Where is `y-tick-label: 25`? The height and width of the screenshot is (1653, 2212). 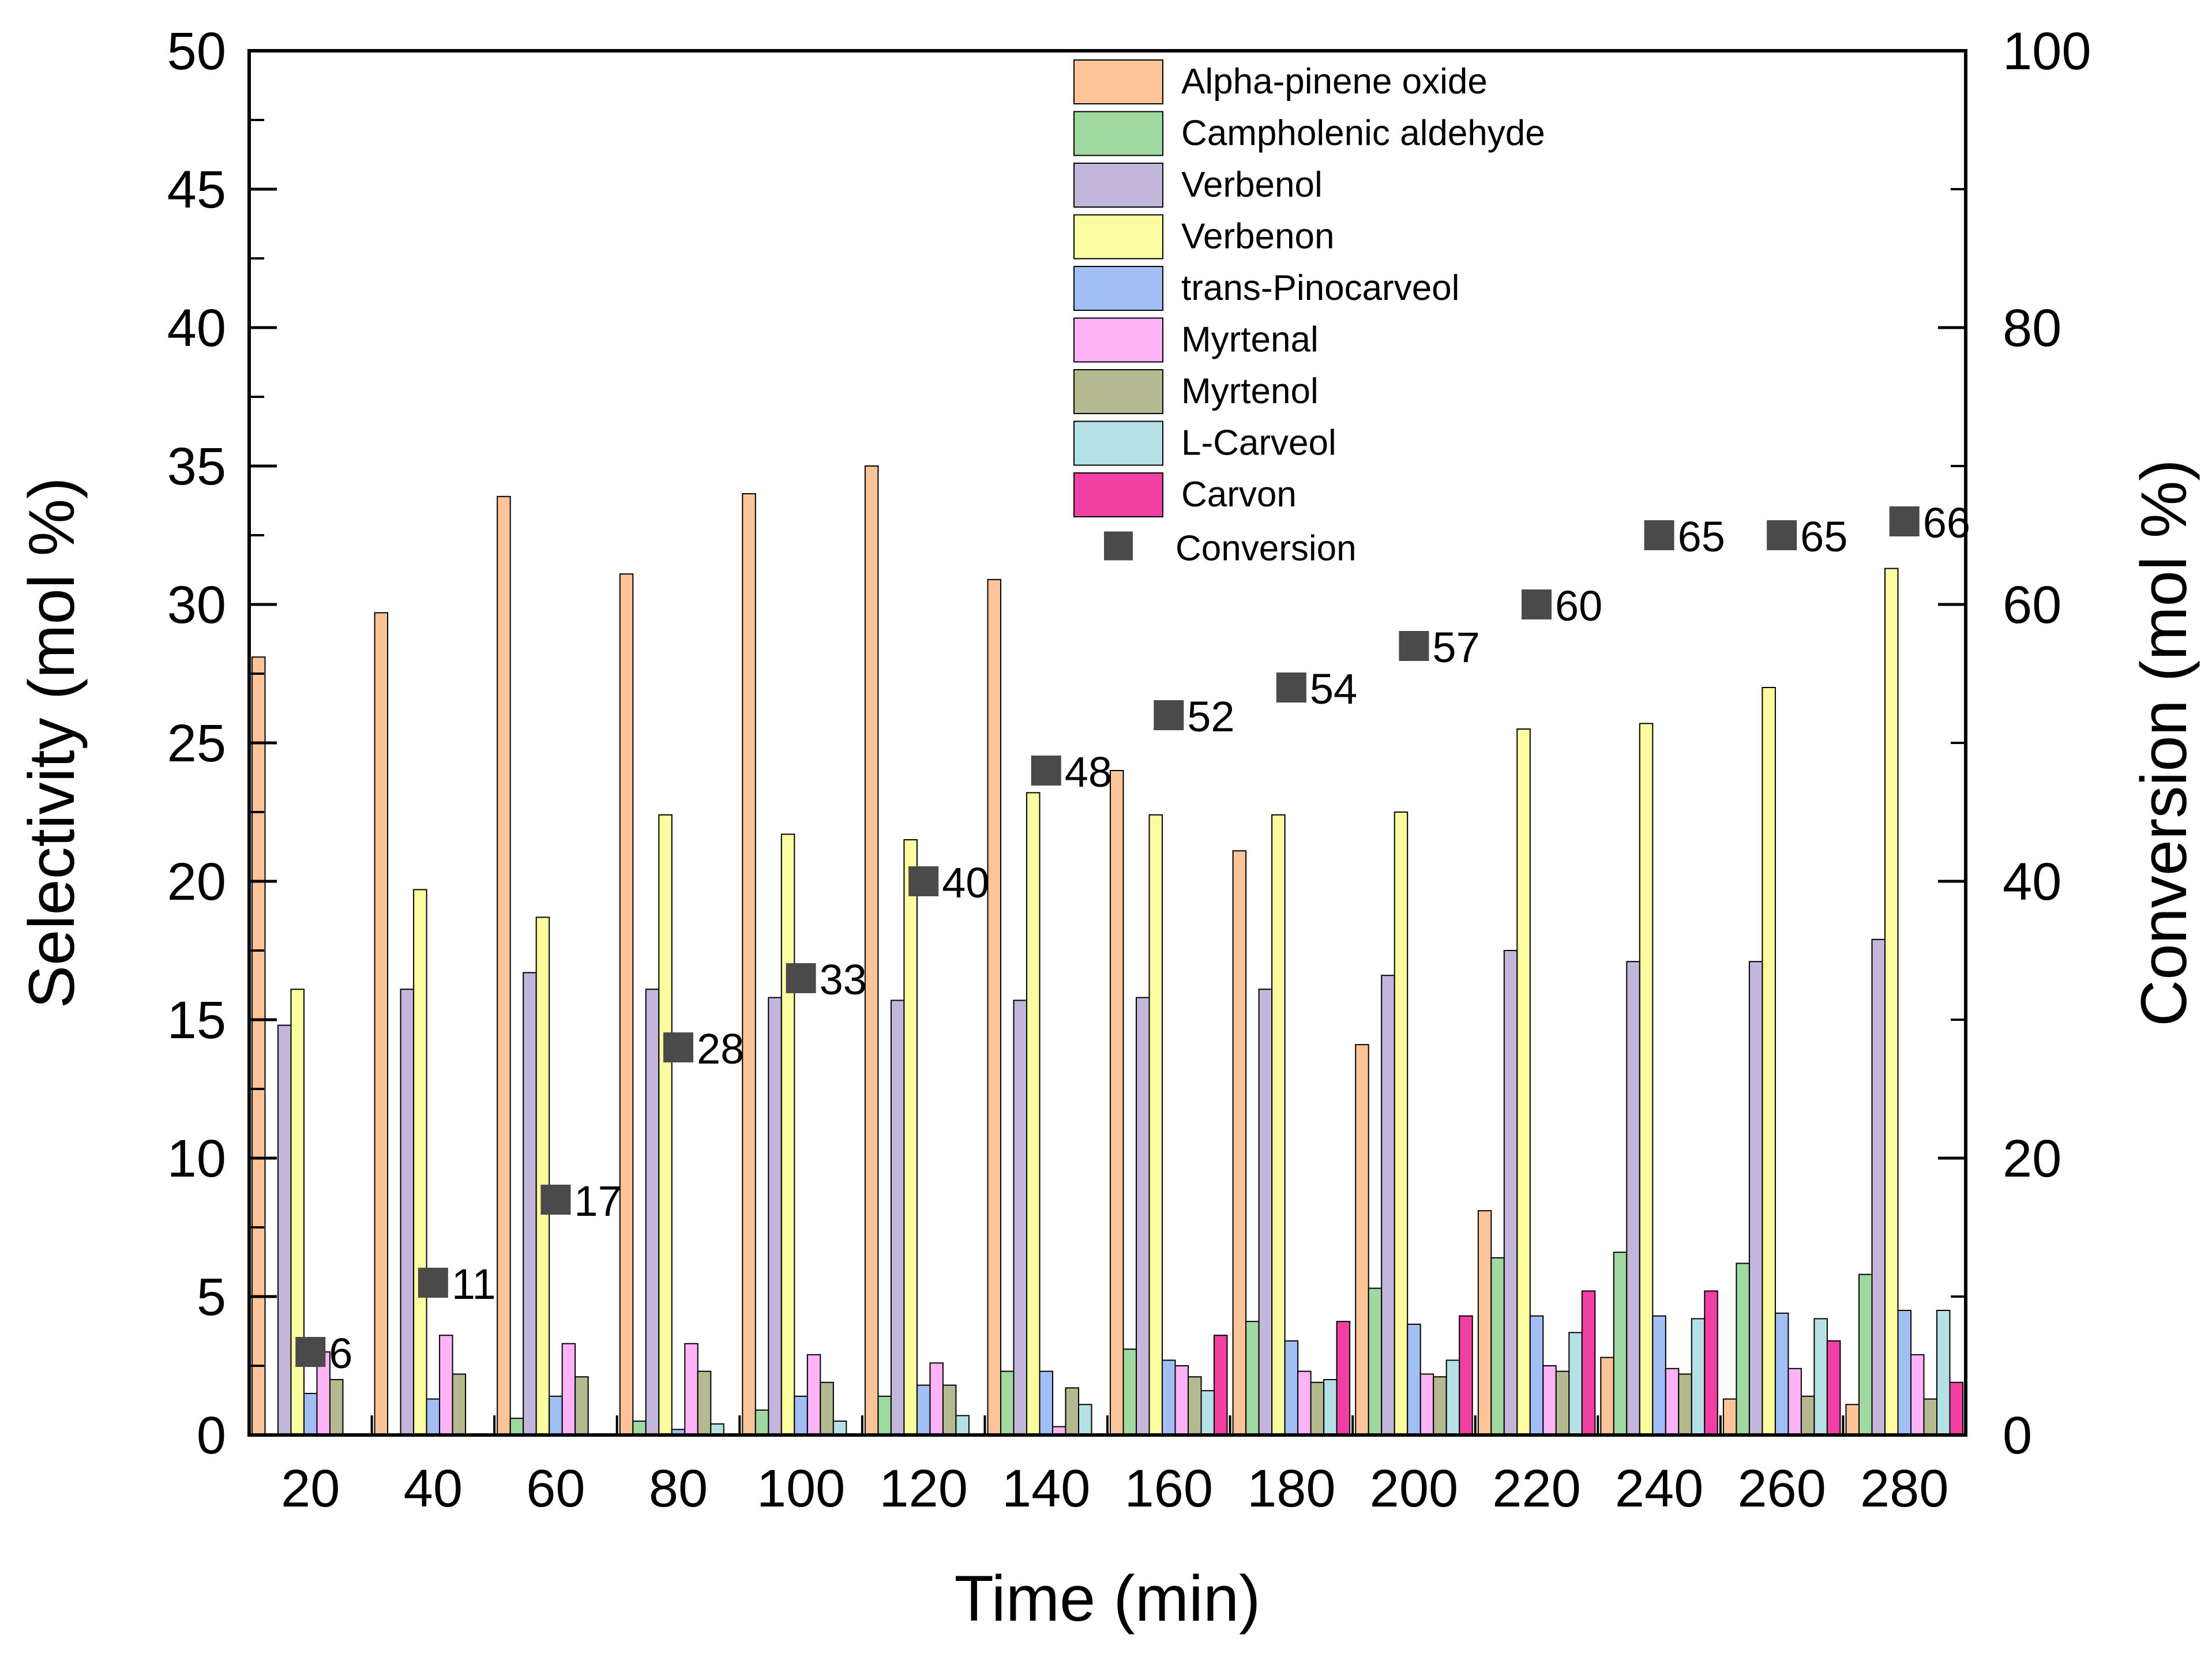 y-tick-label: 25 is located at coordinates (196, 743).